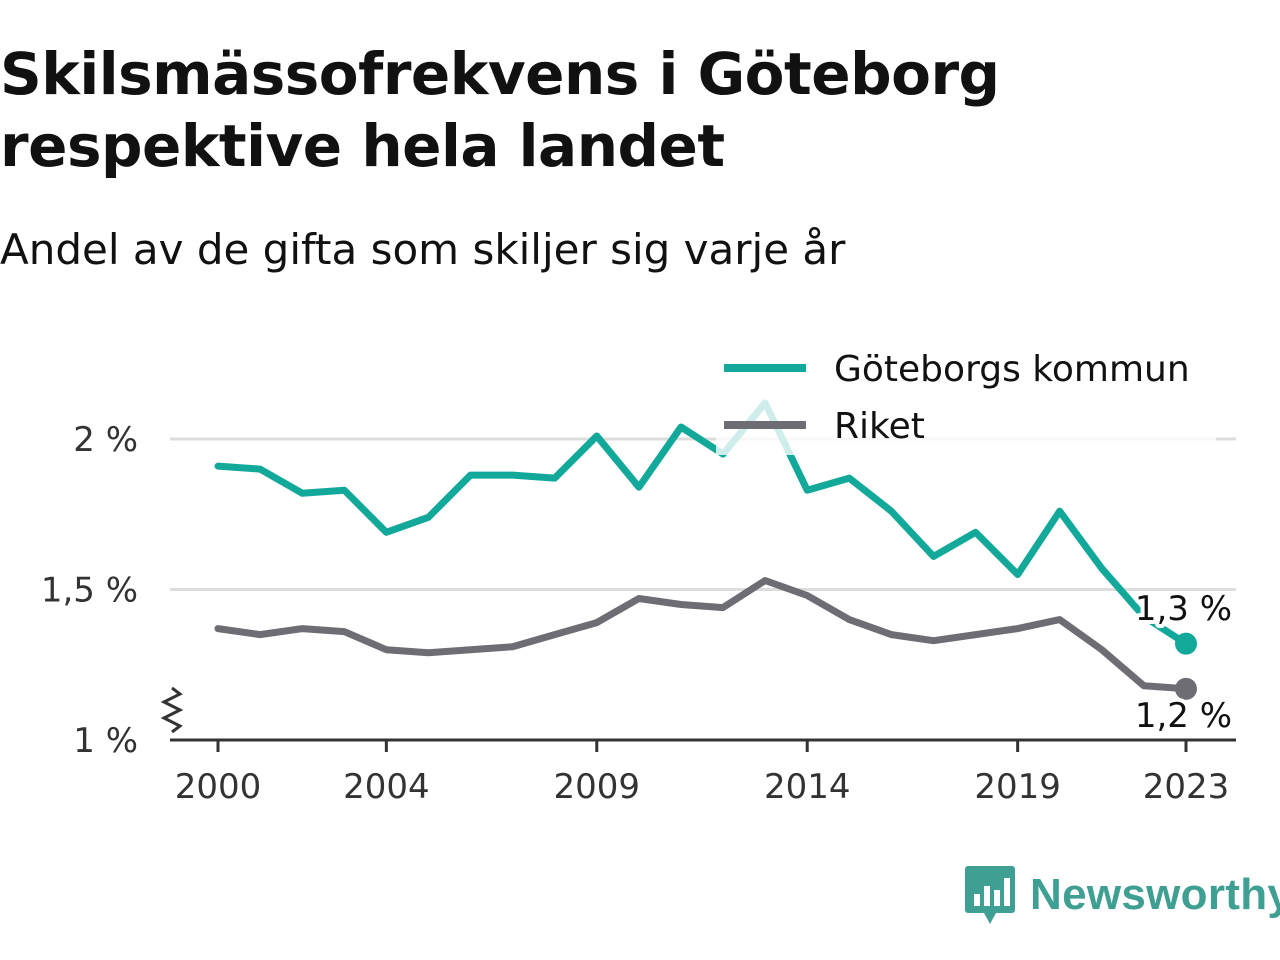 This screenshot has height=960, width=1280. What do you see at coordinates (1183, 609) in the screenshot?
I see `end-value-label: 1,3 %` at bounding box center [1183, 609].